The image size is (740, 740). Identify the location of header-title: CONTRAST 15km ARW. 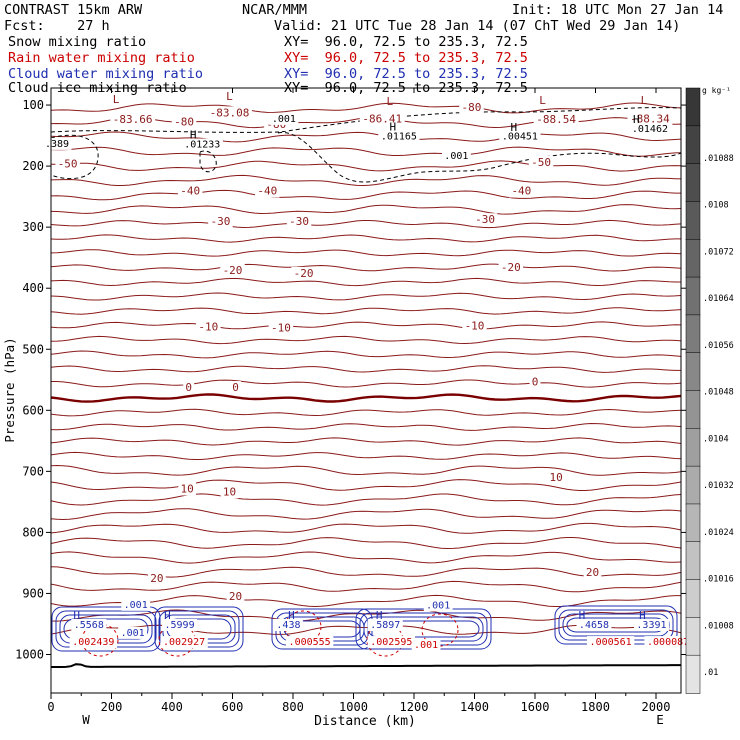
(73, 10).